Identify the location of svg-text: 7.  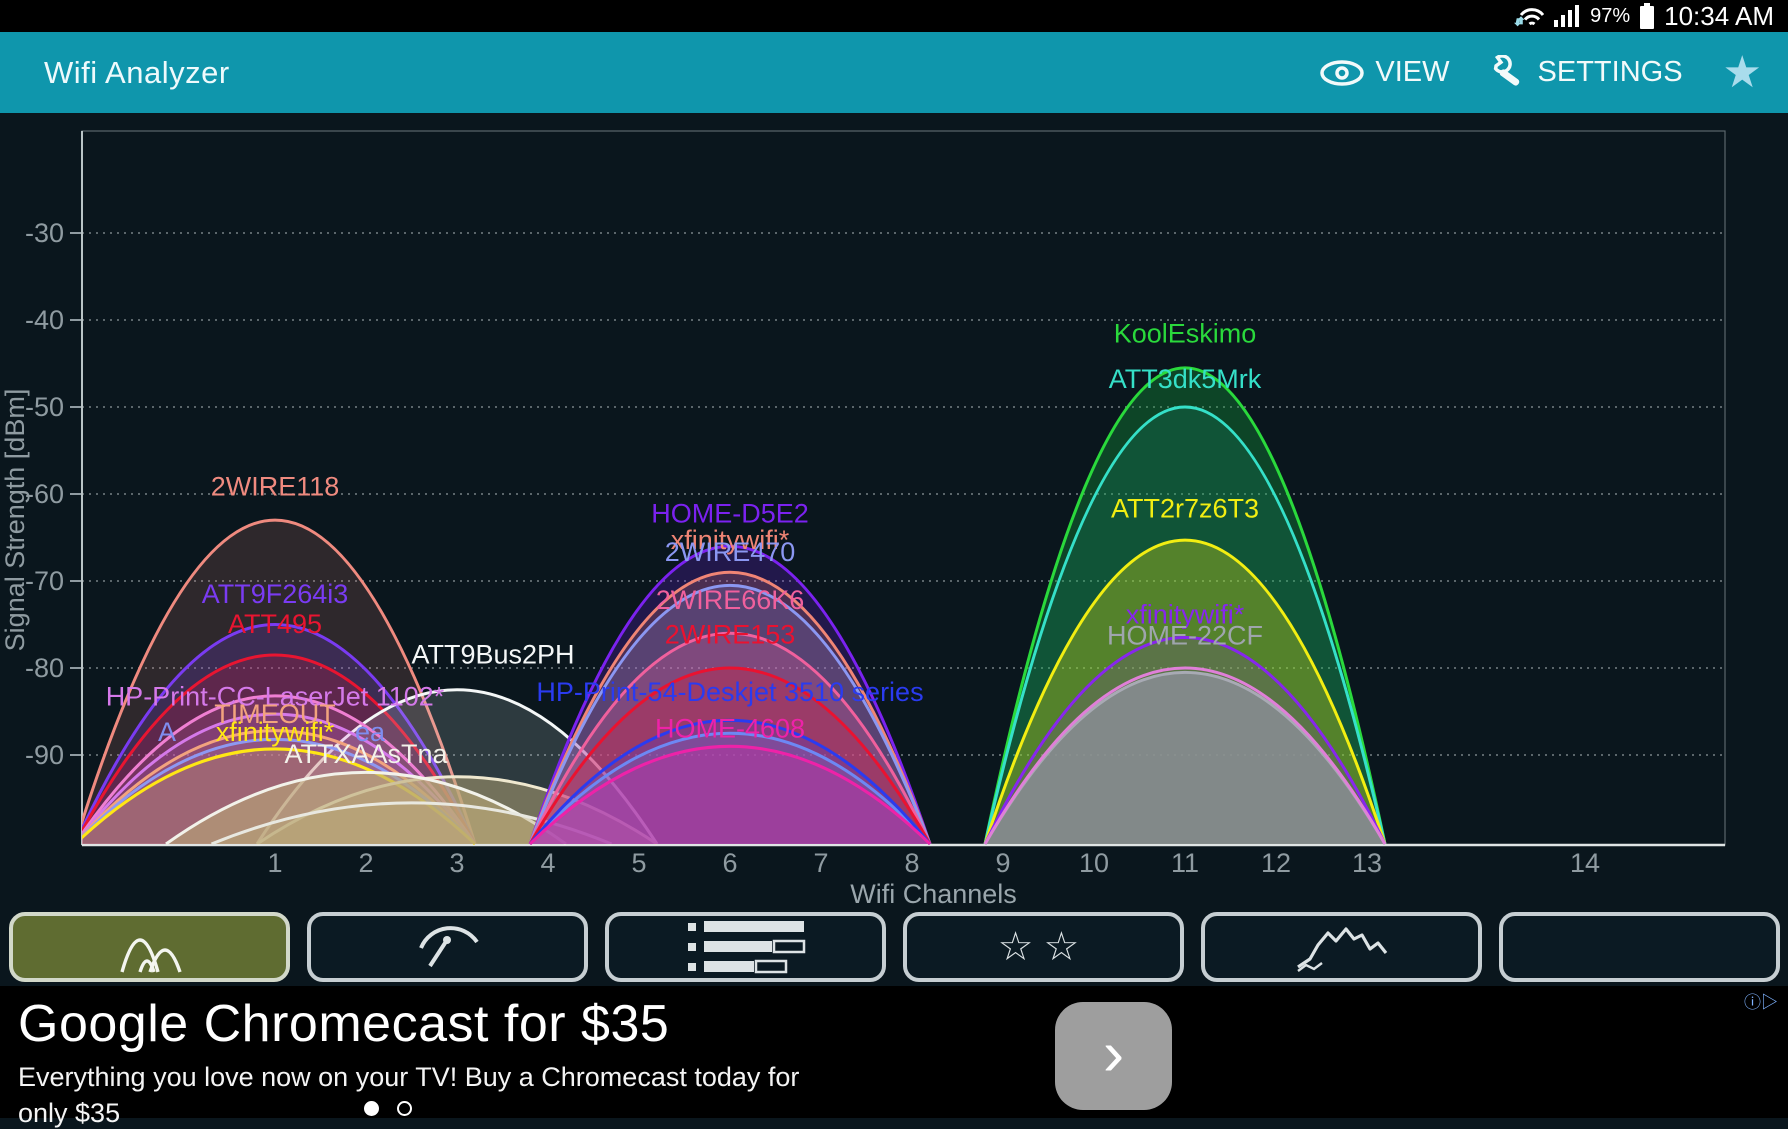
(820, 863).